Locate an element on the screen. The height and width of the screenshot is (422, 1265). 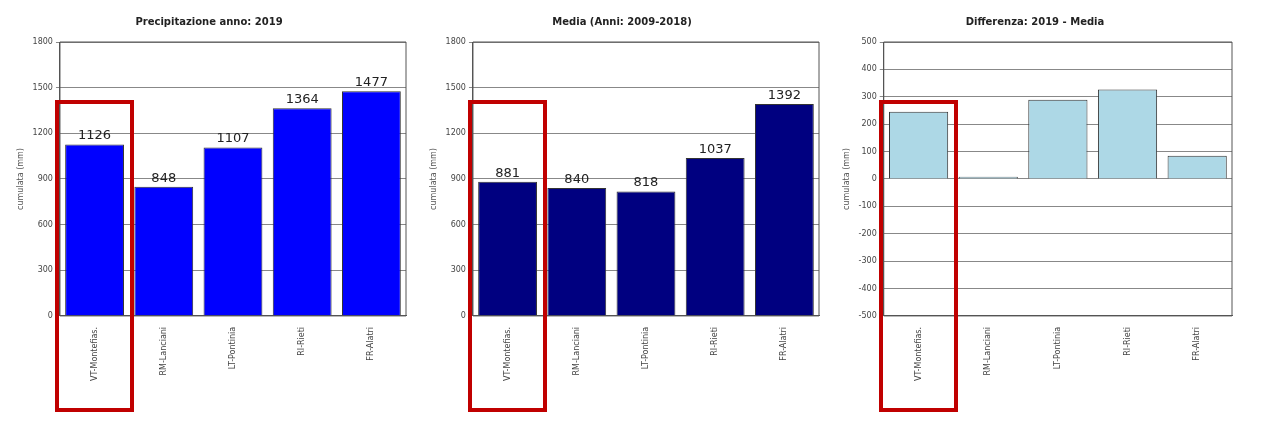
y-tick-label: -100 is located at coordinates (867, 206).